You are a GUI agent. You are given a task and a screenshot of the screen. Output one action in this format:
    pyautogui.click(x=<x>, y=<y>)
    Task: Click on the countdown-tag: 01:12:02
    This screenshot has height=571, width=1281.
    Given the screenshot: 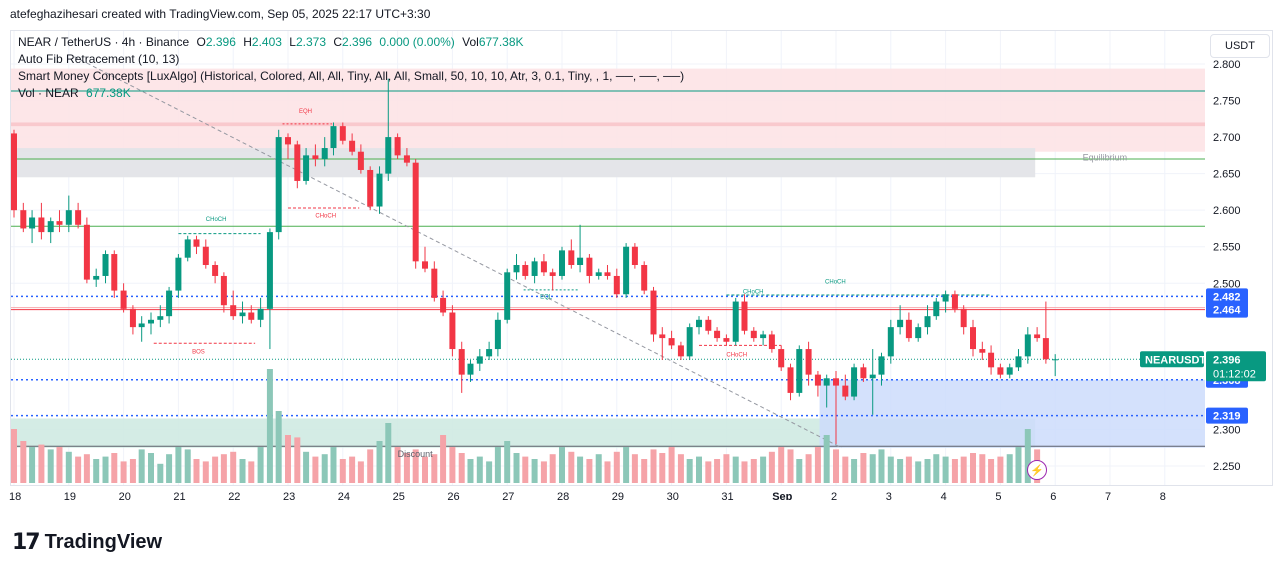 What is the action you would take?
    pyautogui.click(x=1234, y=374)
    